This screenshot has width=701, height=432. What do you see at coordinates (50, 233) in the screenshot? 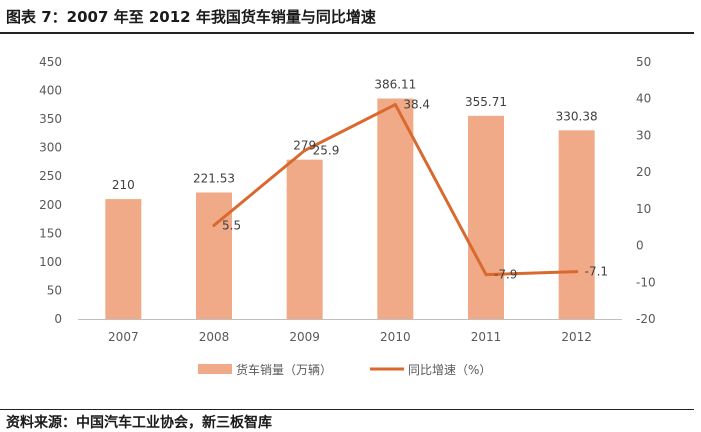
I see `y-left-tick-label: 150` at bounding box center [50, 233].